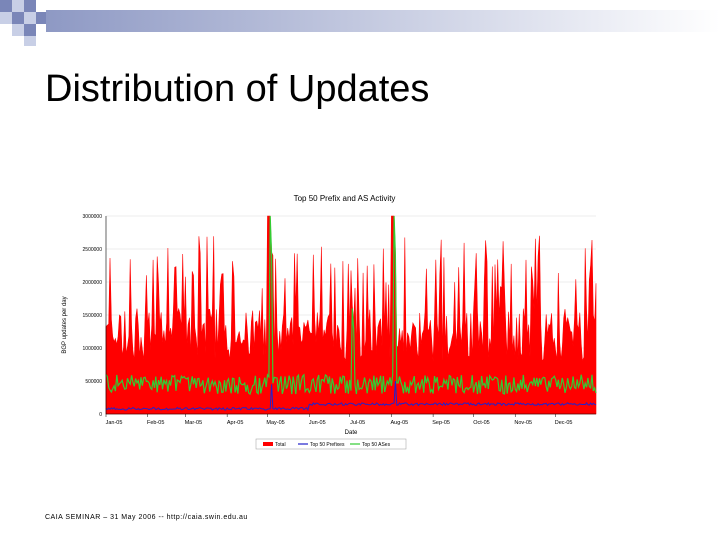 This screenshot has height=540, width=720. I want to click on y-tick-label: 1500000, so click(93, 316).